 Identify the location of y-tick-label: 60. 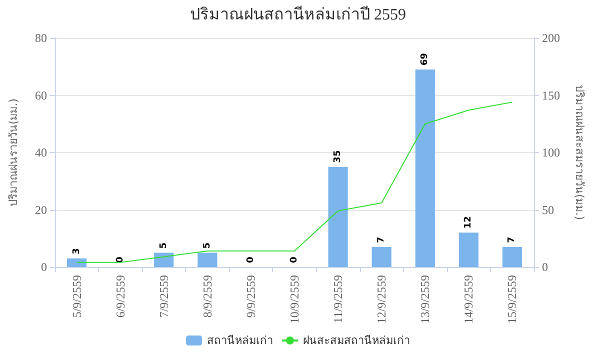
(41, 95).